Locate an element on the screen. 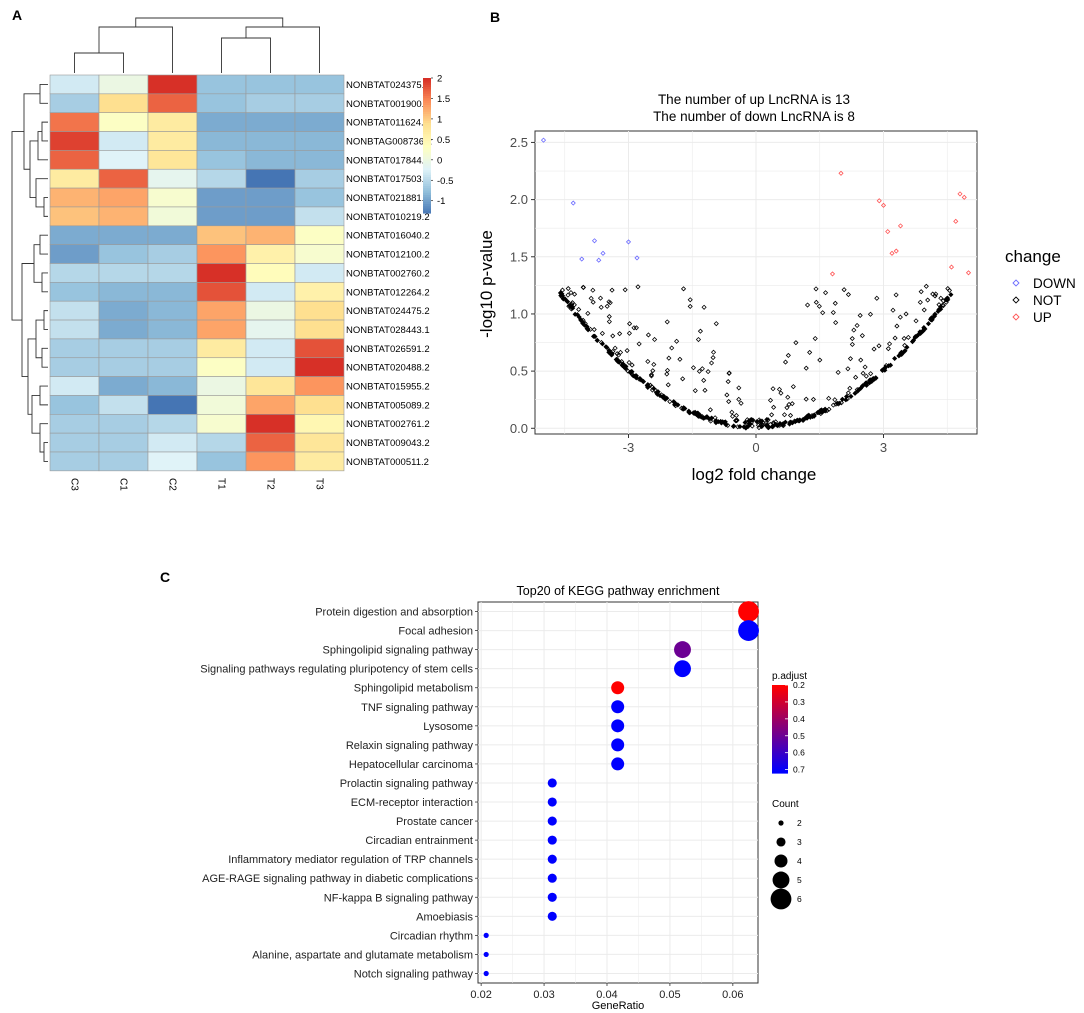 This screenshot has height=1013, width=1084. volcano-axes: -3 0 3 0.0 0.5 1.0 1.5 2.0 2.5 is located at coordinates (698, 295).